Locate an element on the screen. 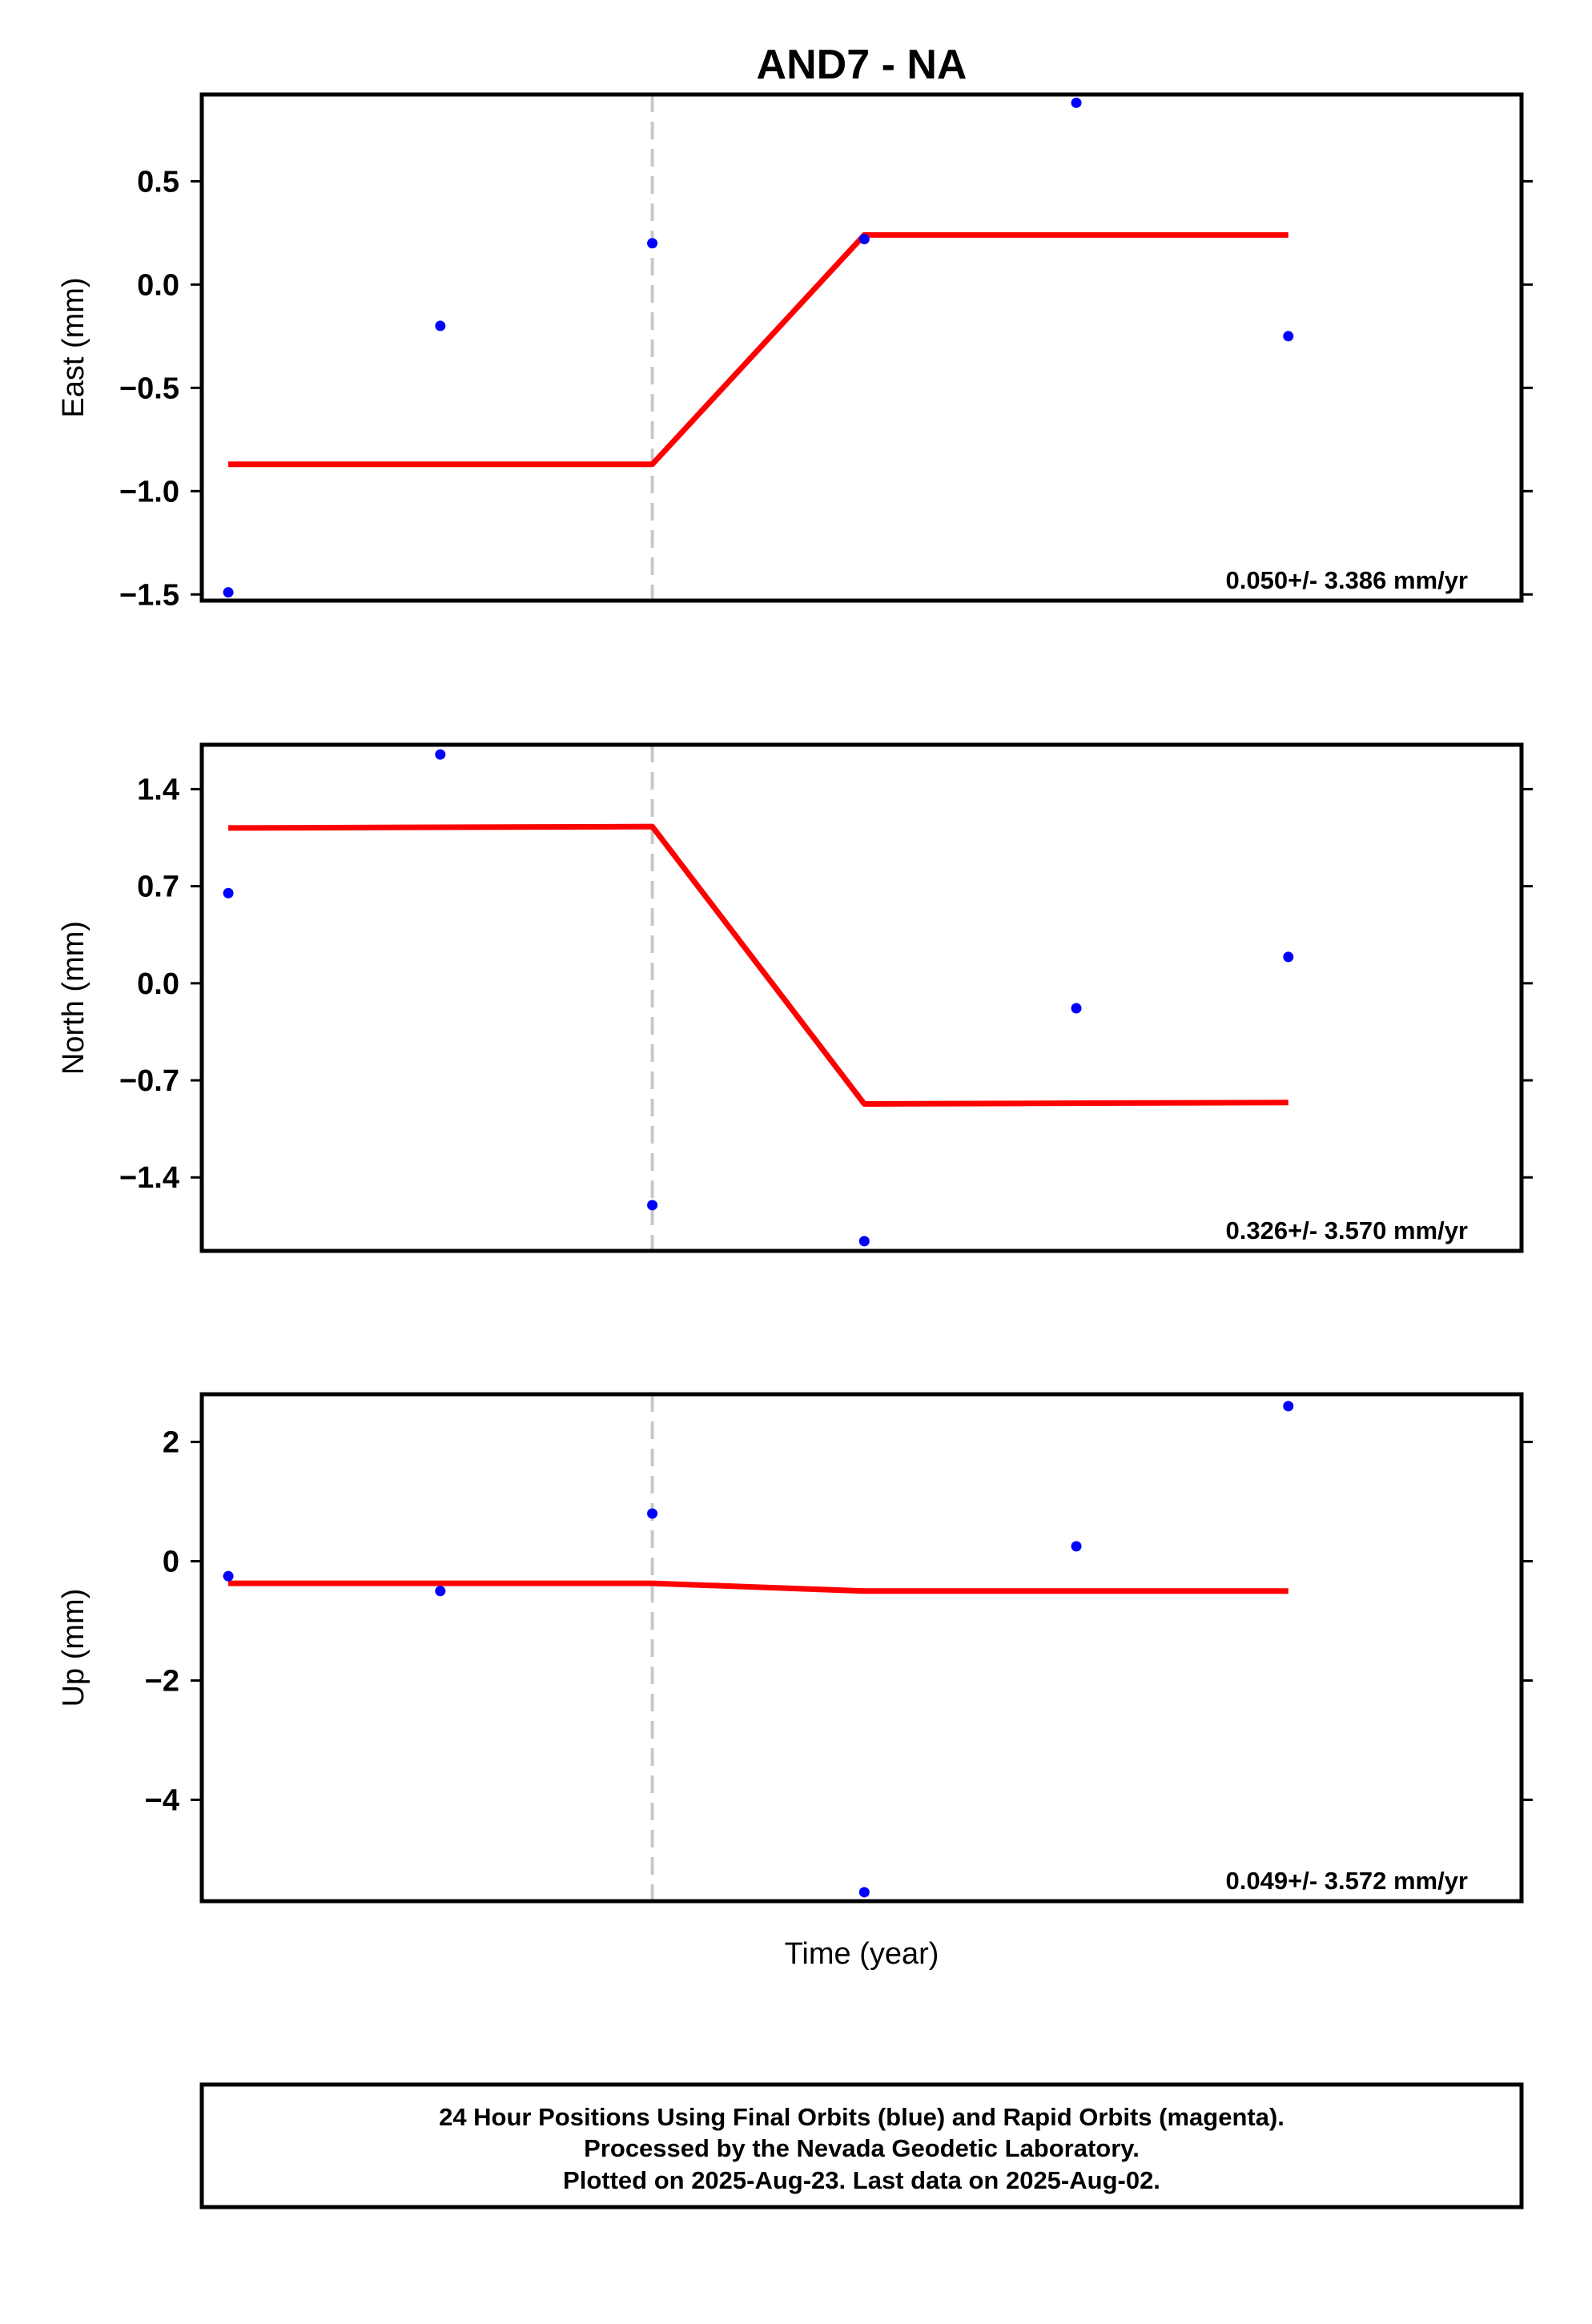 The width and height of the screenshot is (1592, 2324). rate-annotation: 0.050+/- 3.386 mm/yr is located at coordinates (1347, 580).